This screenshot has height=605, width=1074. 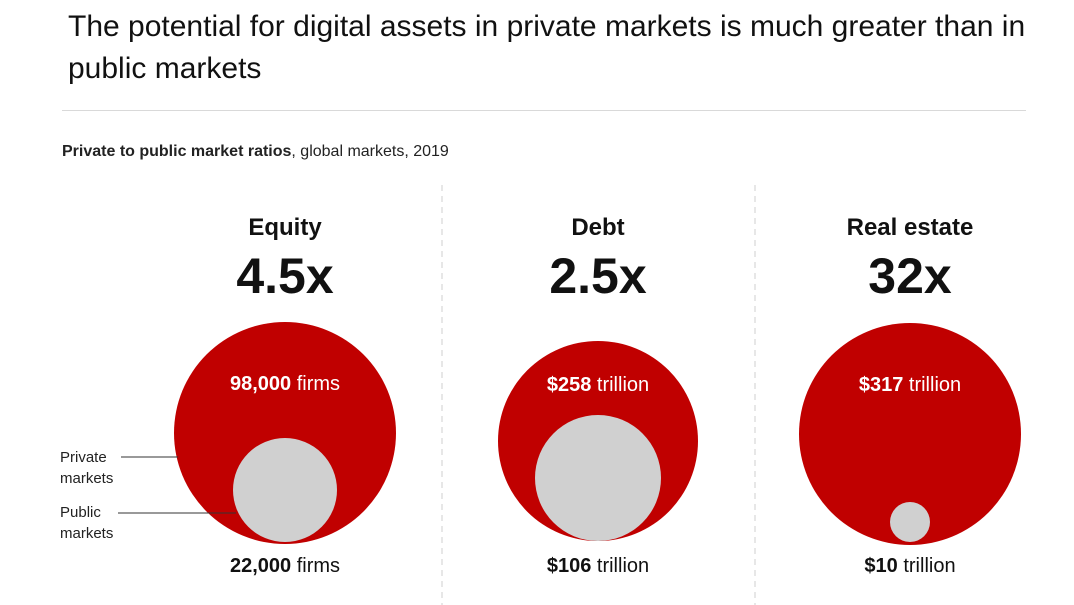 What do you see at coordinates (909, 566) in the screenshot?
I see `public-value-label-real-estate: $10 trillion` at bounding box center [909, 566].